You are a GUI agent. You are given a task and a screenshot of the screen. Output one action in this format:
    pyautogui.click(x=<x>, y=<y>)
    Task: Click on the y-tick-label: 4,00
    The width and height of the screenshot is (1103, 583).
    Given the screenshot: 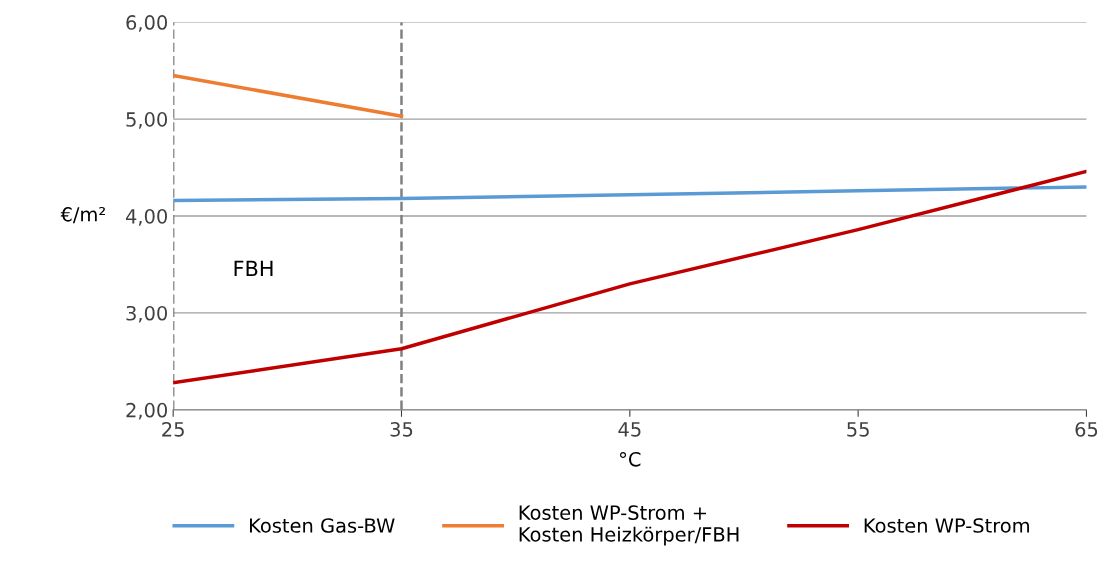 What is the action you would take?
    pyautogui.click(x=146, y=217)
    